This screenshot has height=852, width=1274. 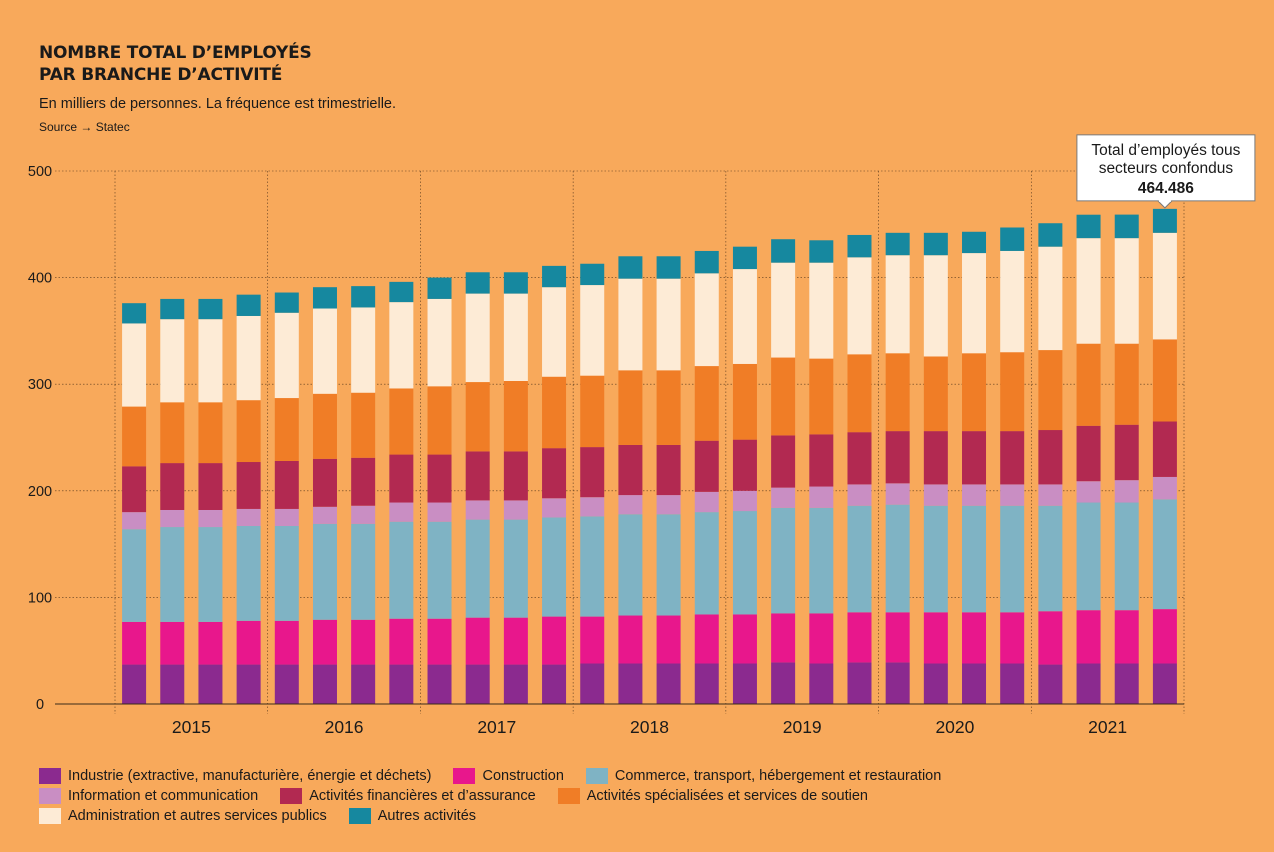 I want to click on legend-item-information: Information et communication, so click(x=148, y=796).